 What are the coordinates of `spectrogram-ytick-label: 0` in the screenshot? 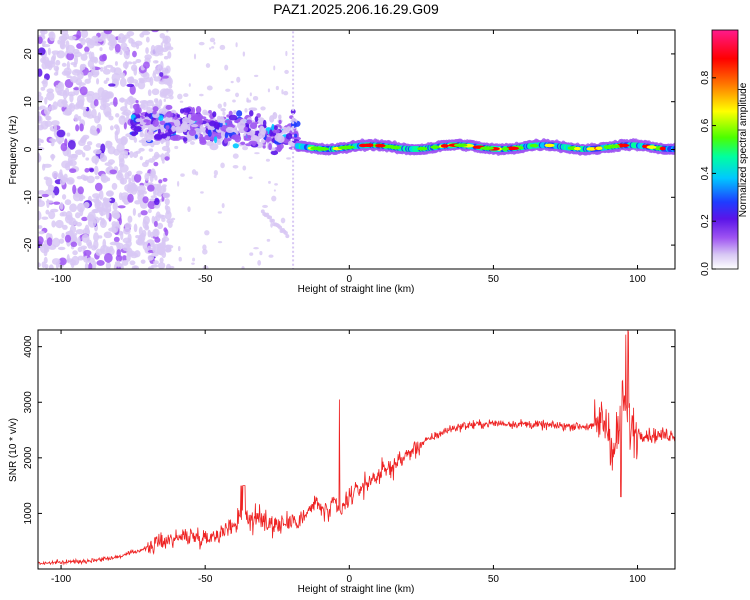 It's located at (28, 149).